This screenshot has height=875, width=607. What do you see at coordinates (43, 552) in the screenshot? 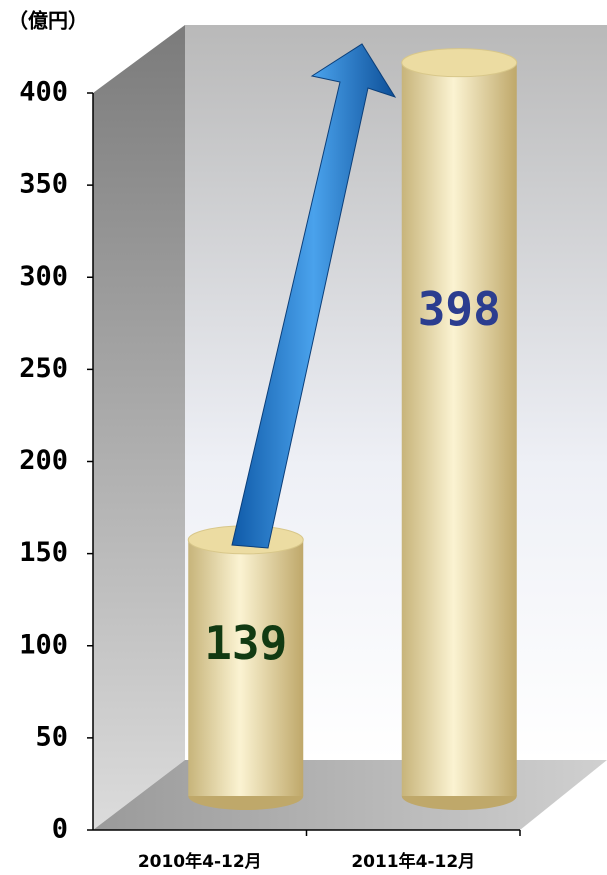
I see `y-tick-label: 150` at bounding box center [43, 552].